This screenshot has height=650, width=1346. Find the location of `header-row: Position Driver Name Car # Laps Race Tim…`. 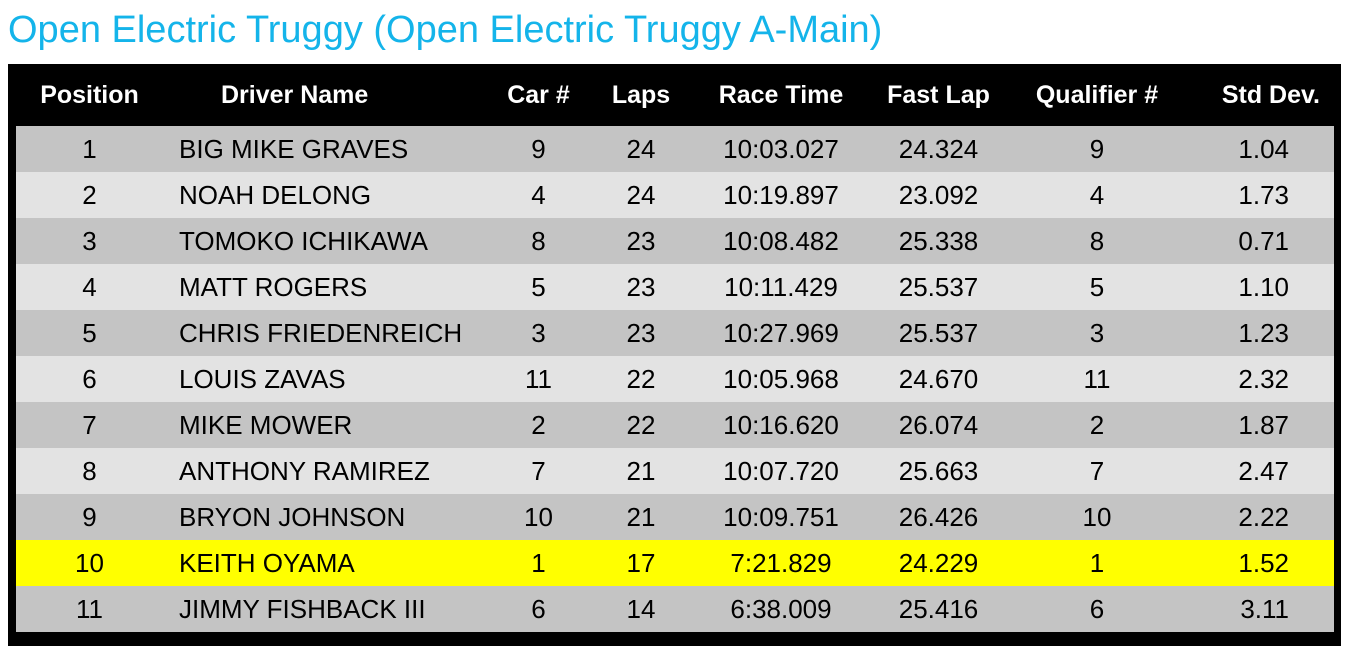

header-row: Position Driver Name Car # Laps Race Tim… is located at coordinates (675, 95).